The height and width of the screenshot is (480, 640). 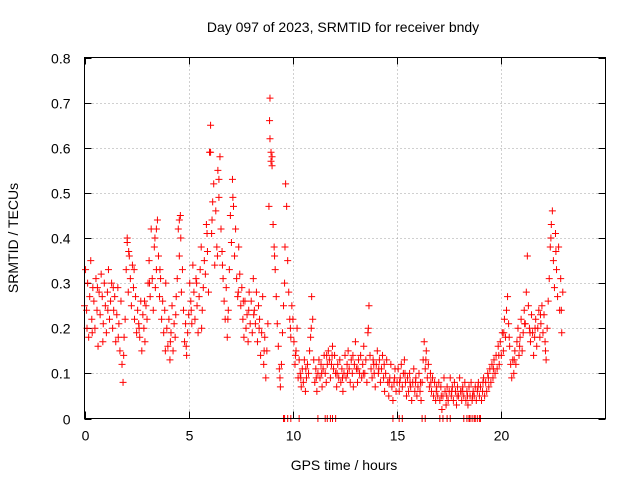 What do you see at coordinates (61, 284) in the screenshot?
I see `y-tick-label: 0.3` at bounding box center [61, 284].